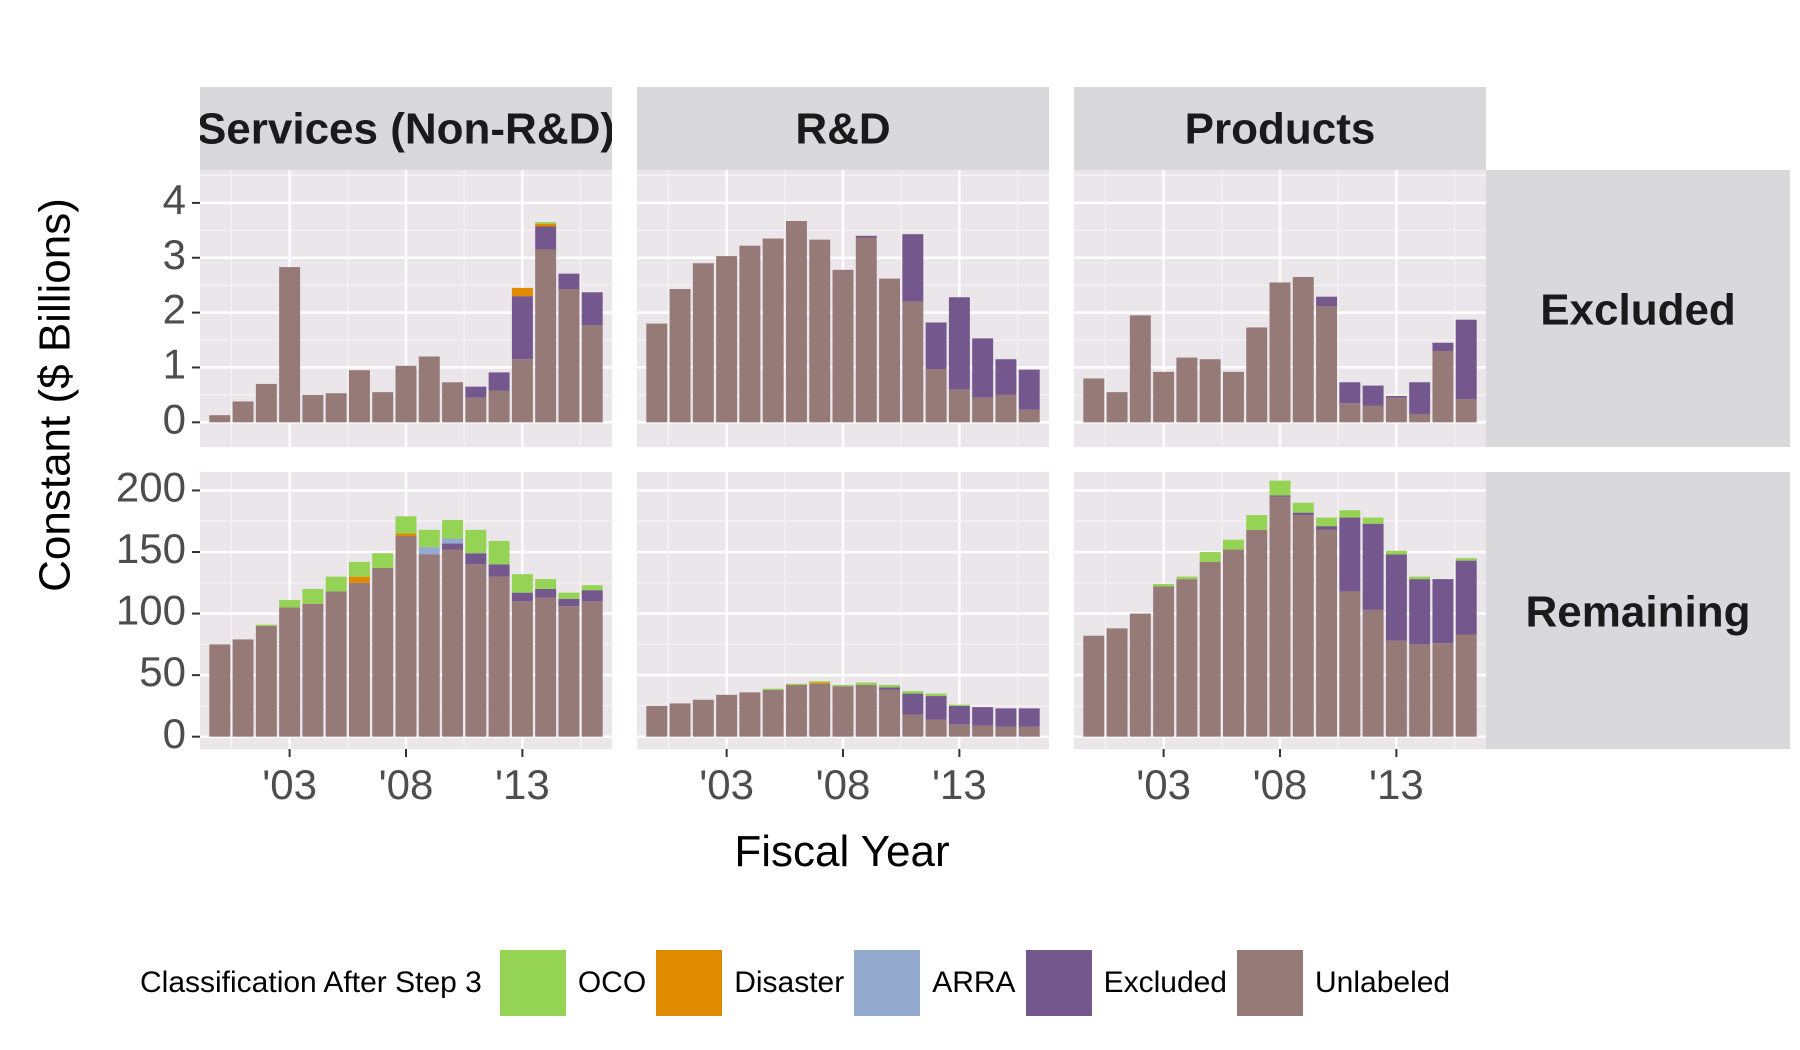  Describe the element at coordinates (532, 983) in the screenshot. I see `legend-swatch-oco` at that location.